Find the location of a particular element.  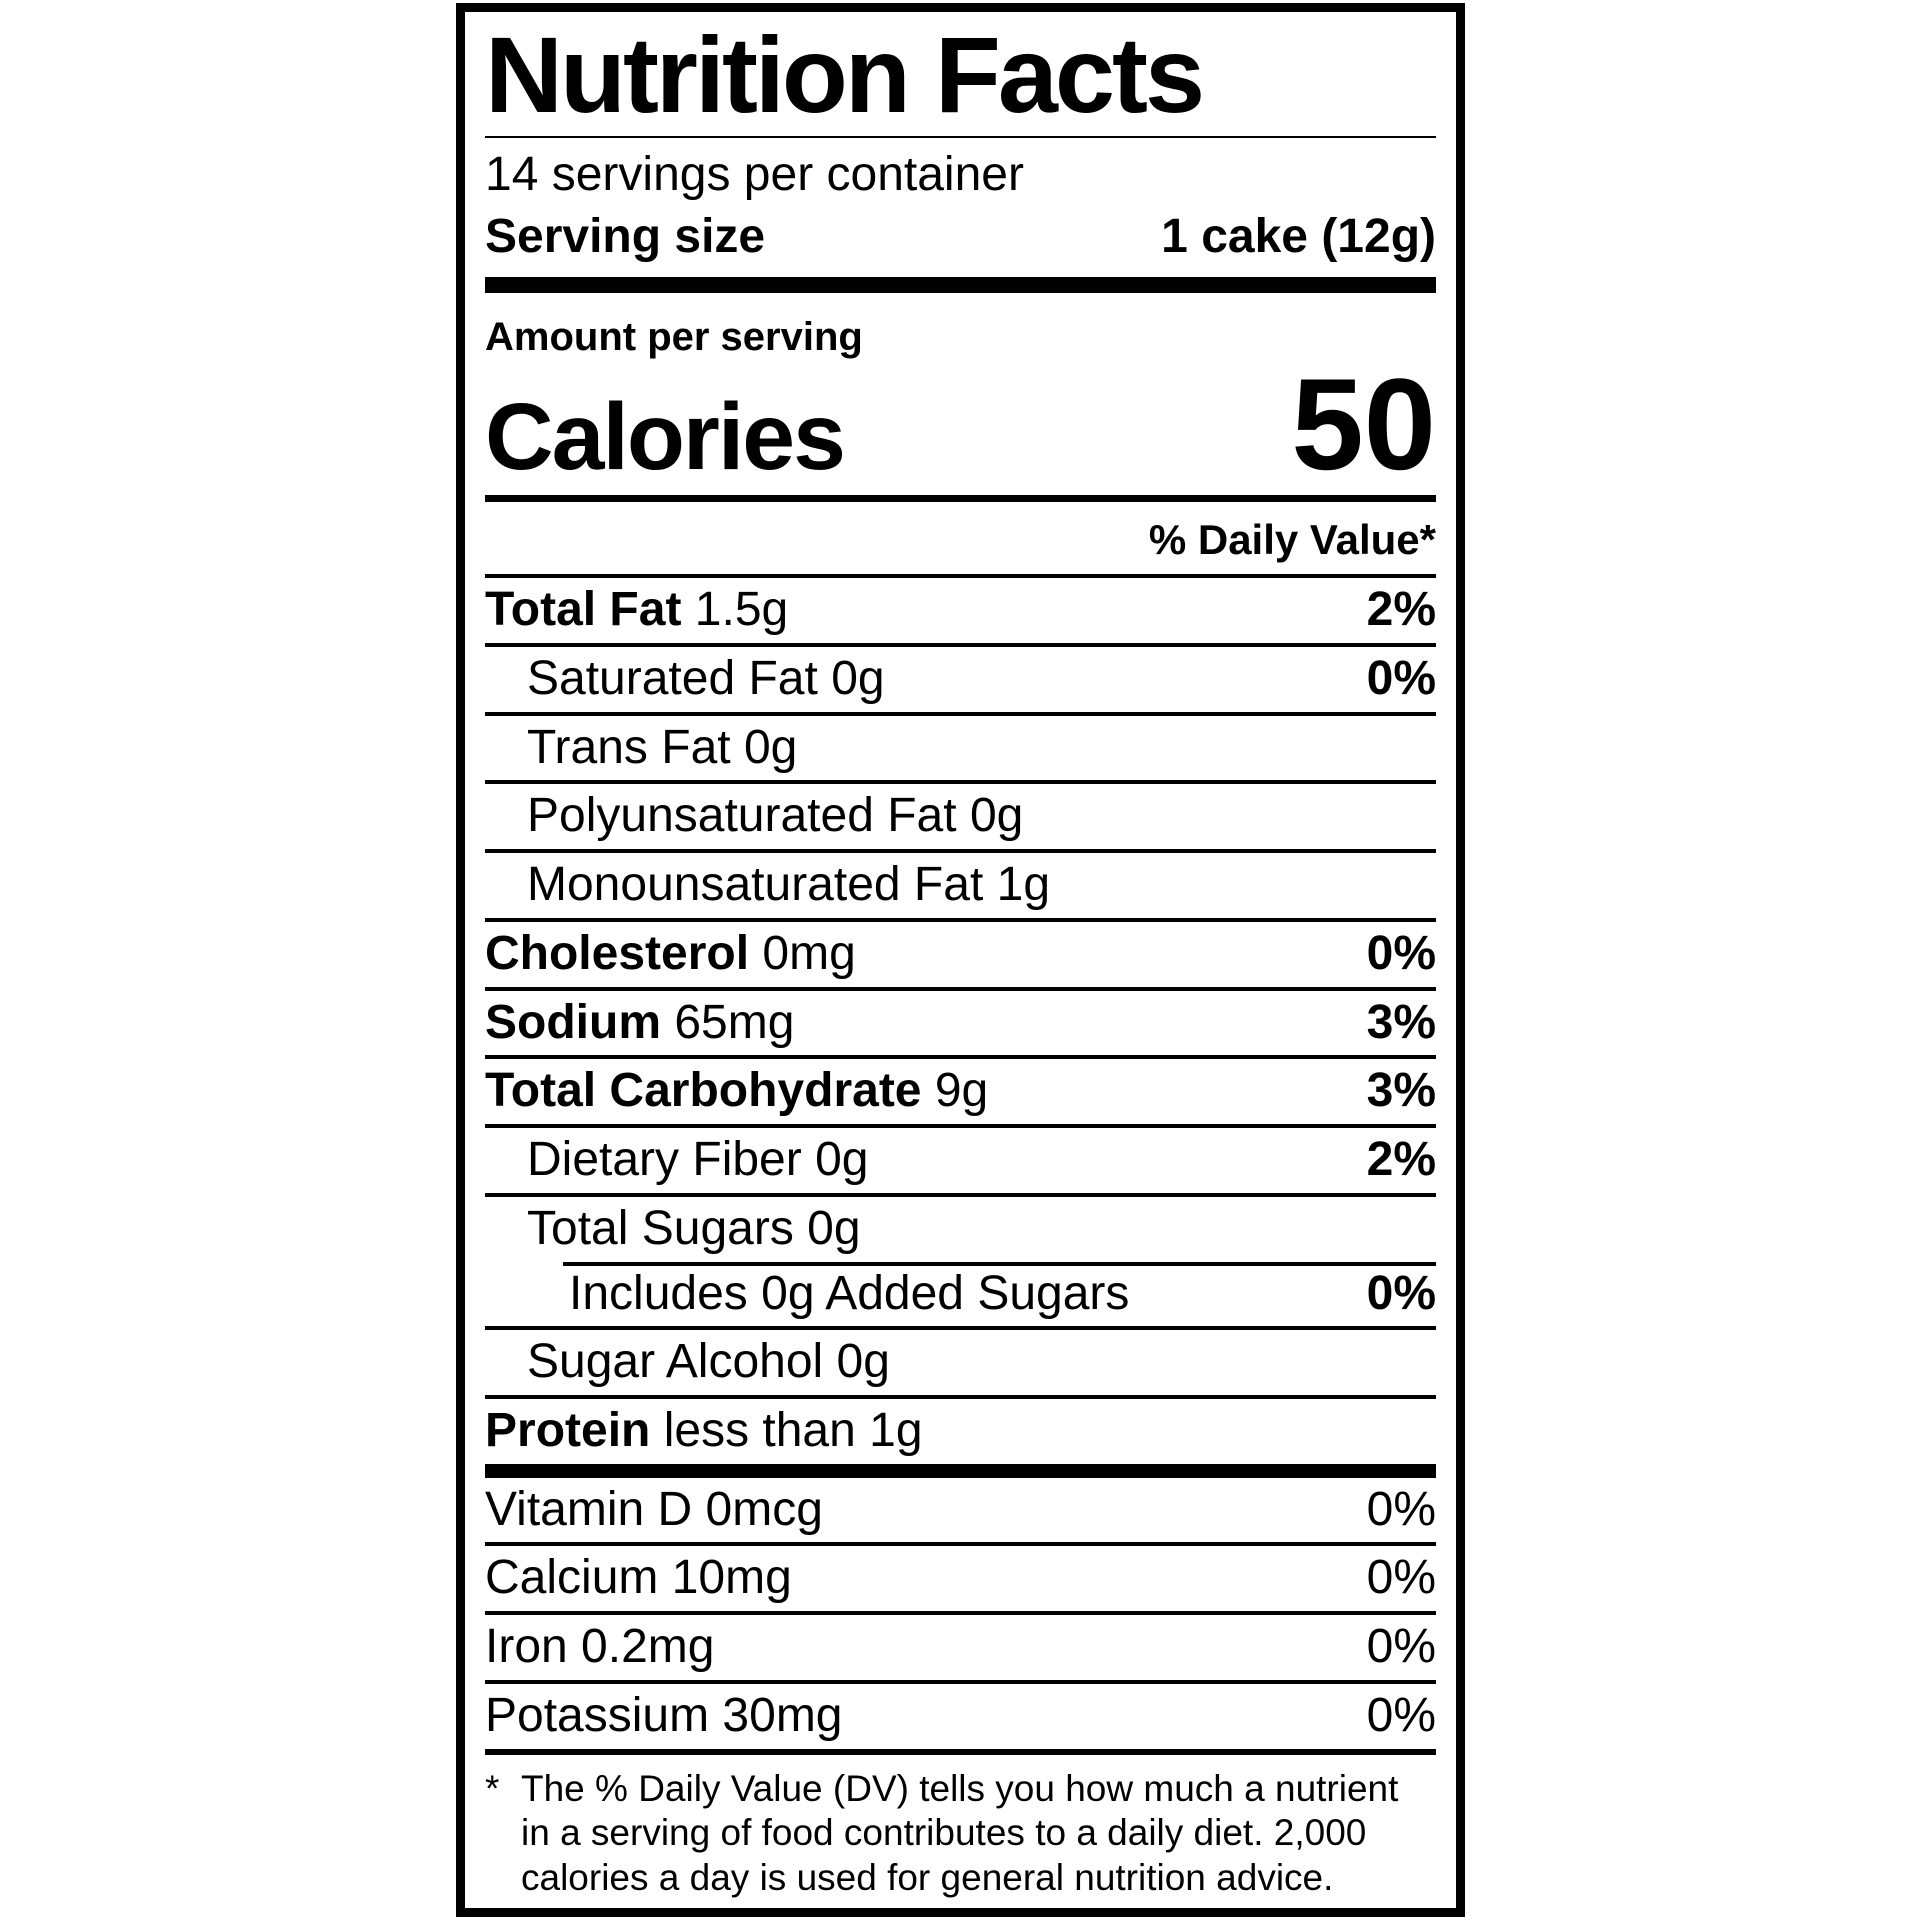

nutrient-name: Sodium is located at coordinates (573, 1022).